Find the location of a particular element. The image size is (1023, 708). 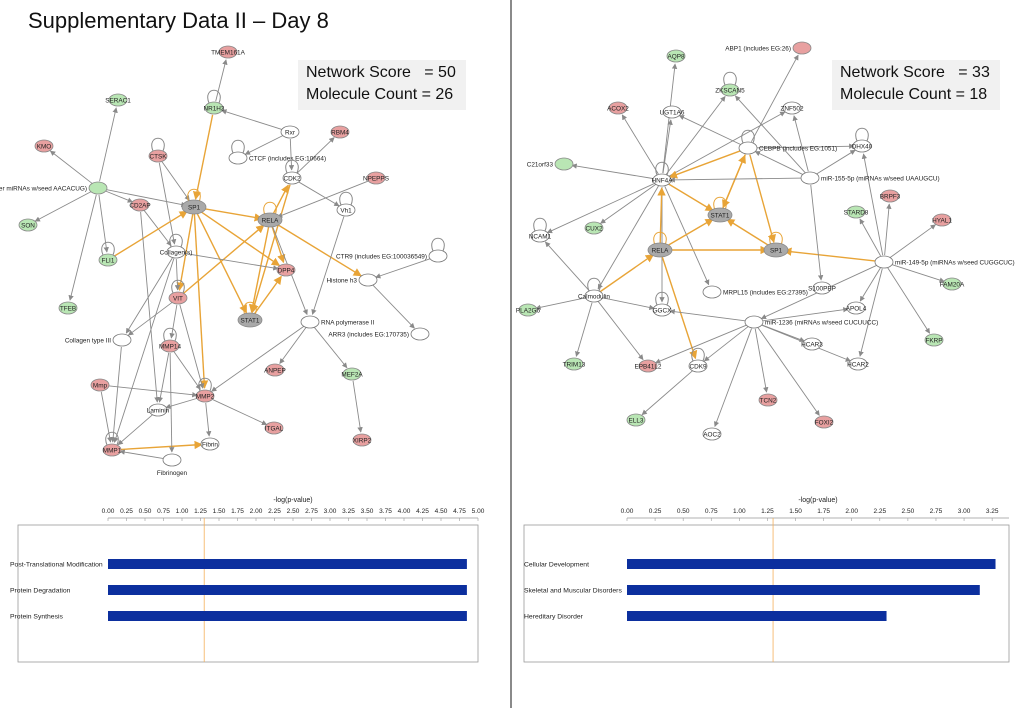

node-fibrin: Fibrin is located at coordinates (210, 444).